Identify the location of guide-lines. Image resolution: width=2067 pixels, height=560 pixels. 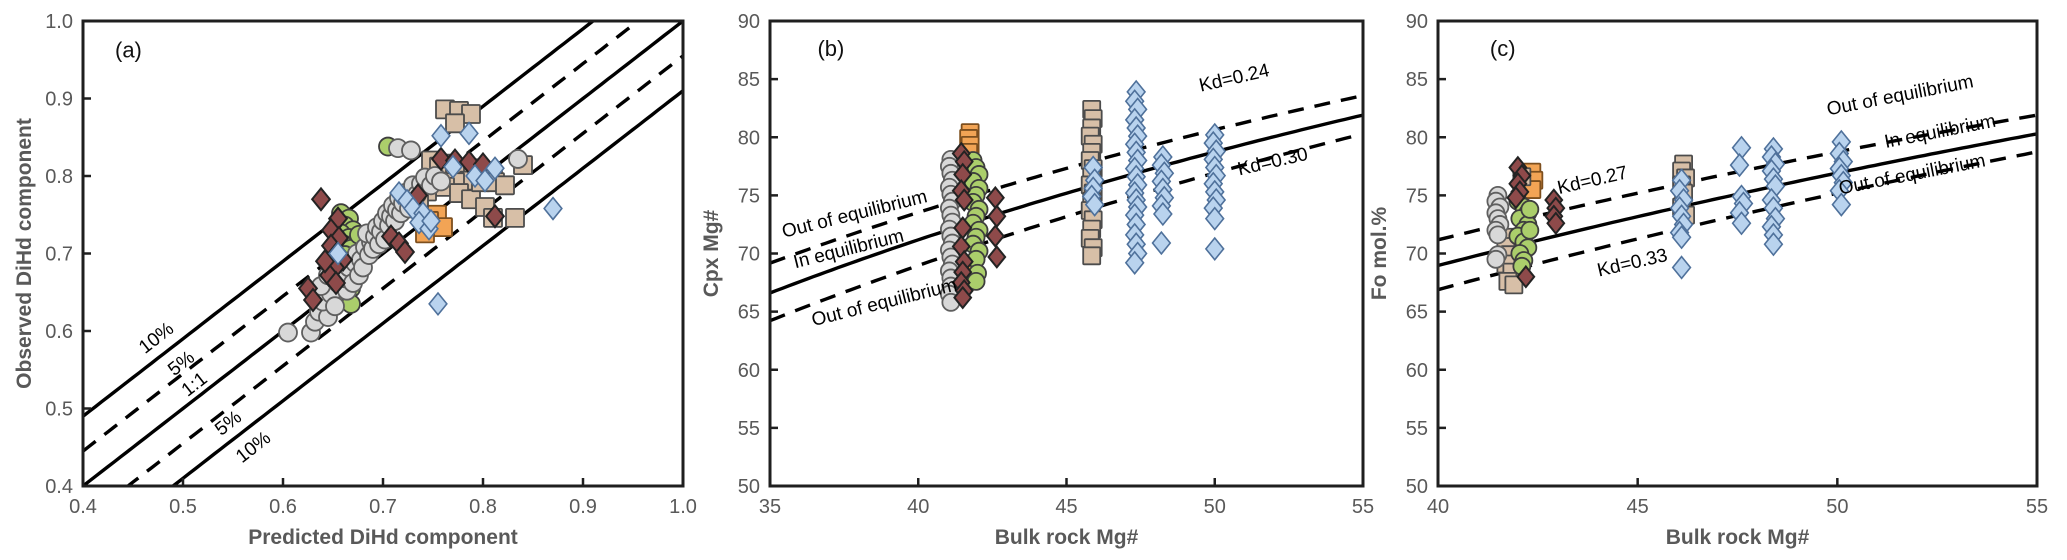
(1066, 208).